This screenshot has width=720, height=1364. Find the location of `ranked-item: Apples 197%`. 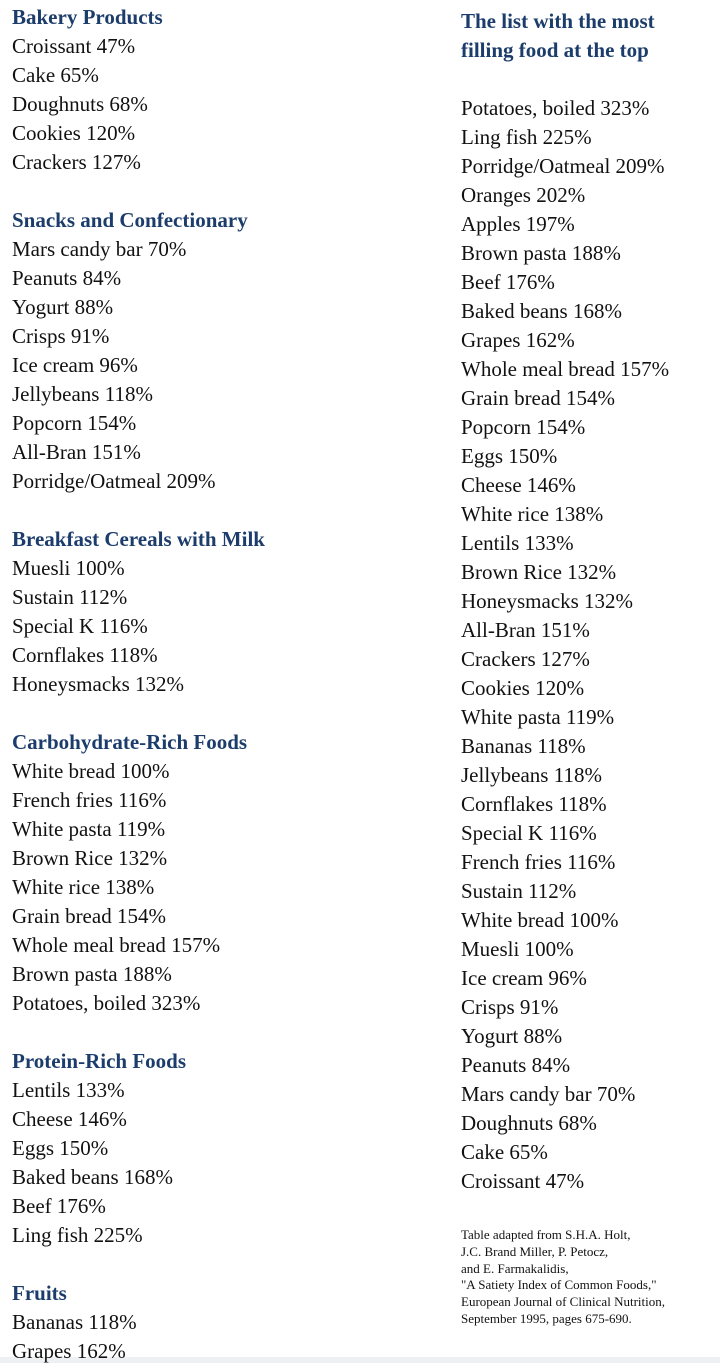

ranked-item: Apples 197% is located at coordinates (518, 224).